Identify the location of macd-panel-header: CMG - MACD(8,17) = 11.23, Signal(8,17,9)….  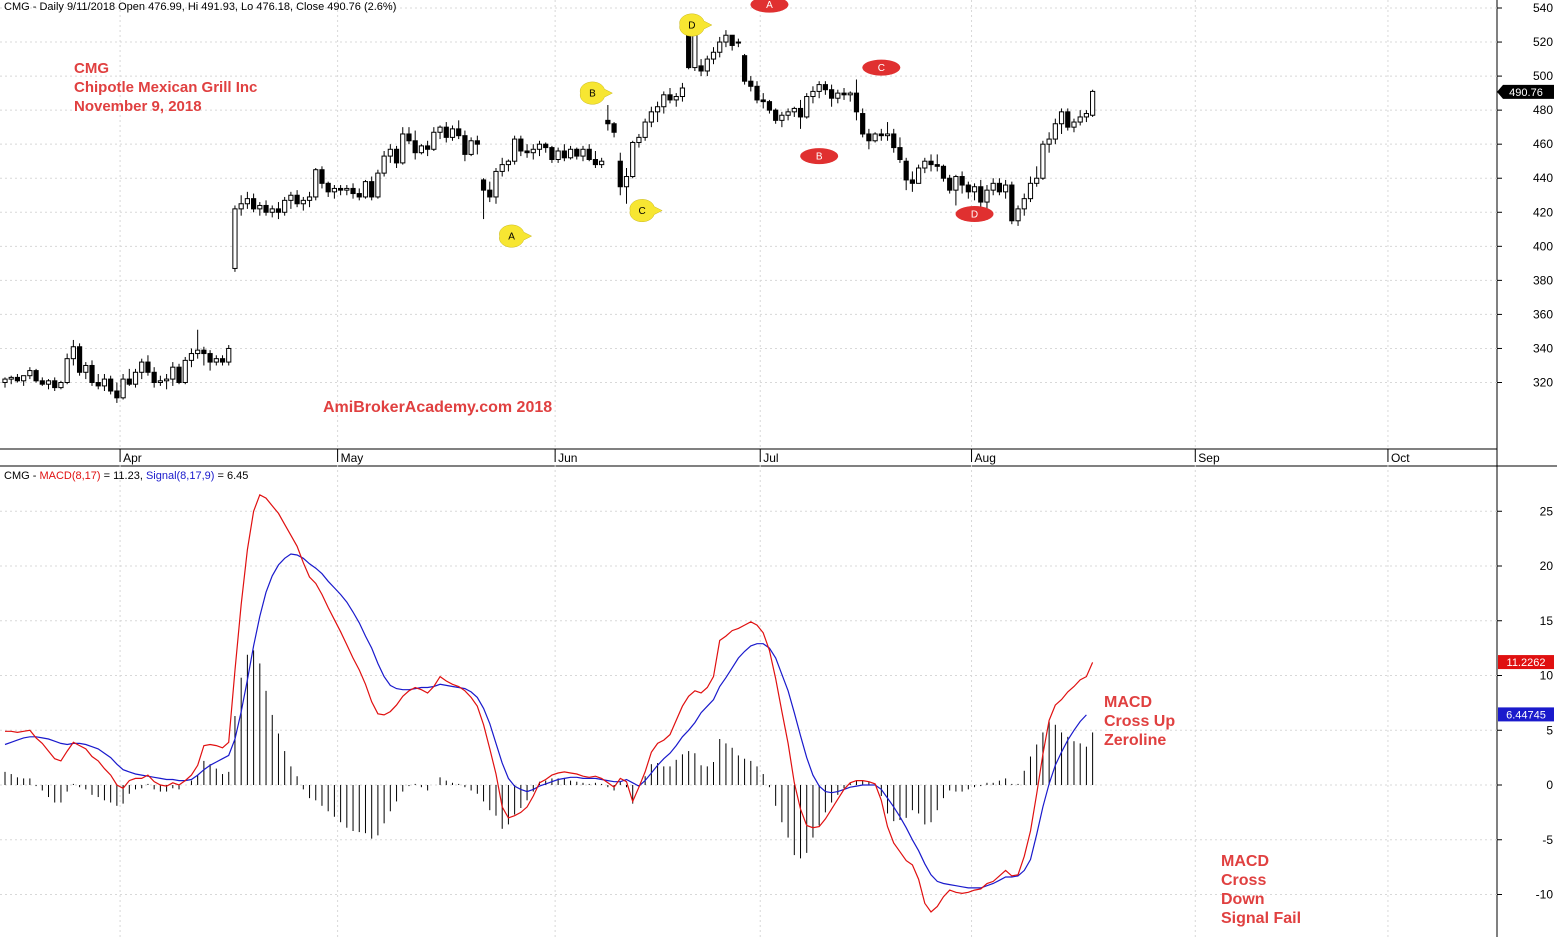
(126, 476).